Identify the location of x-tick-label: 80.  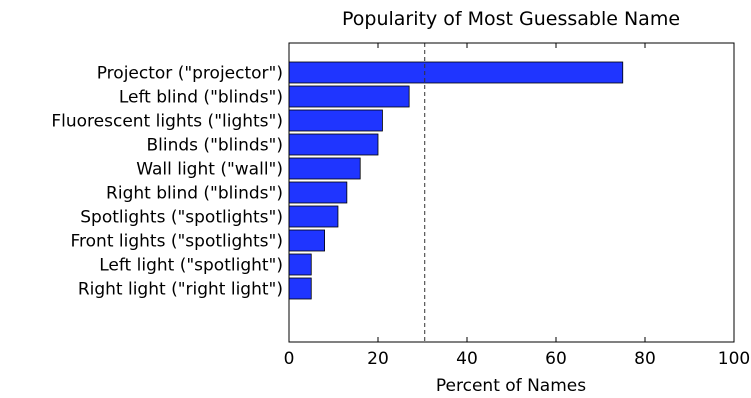
(645, 359).